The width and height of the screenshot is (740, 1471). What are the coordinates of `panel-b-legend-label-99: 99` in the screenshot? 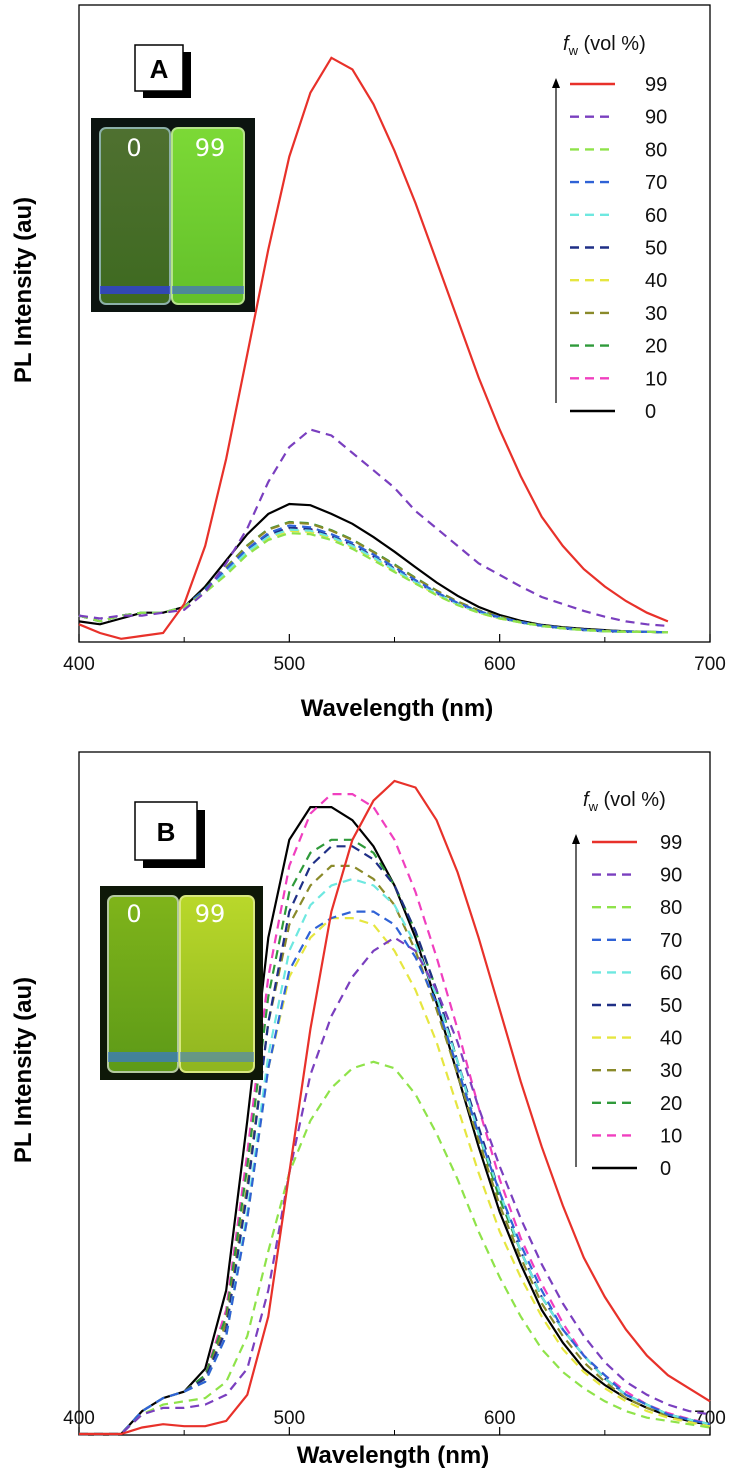 It's located at (671, 843).